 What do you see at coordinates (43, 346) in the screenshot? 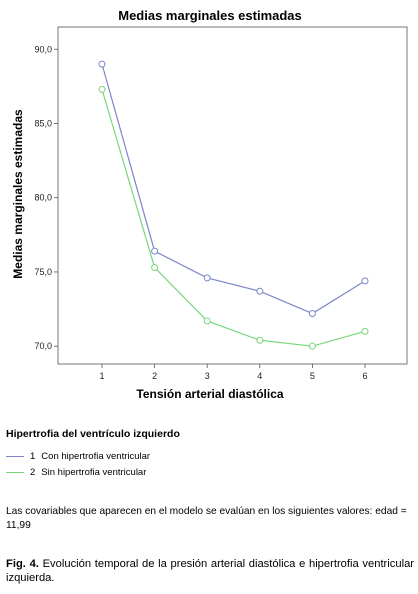
I see `y-tick-label: 70,0` at bounding box center [43, 346].